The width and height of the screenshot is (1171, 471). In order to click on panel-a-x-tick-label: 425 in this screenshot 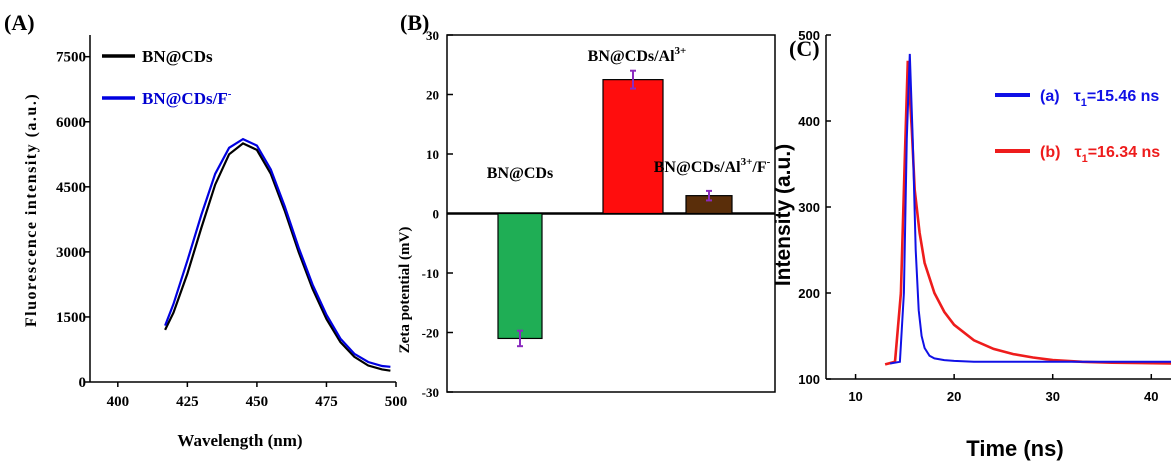, I will do `click(187, 402)`.